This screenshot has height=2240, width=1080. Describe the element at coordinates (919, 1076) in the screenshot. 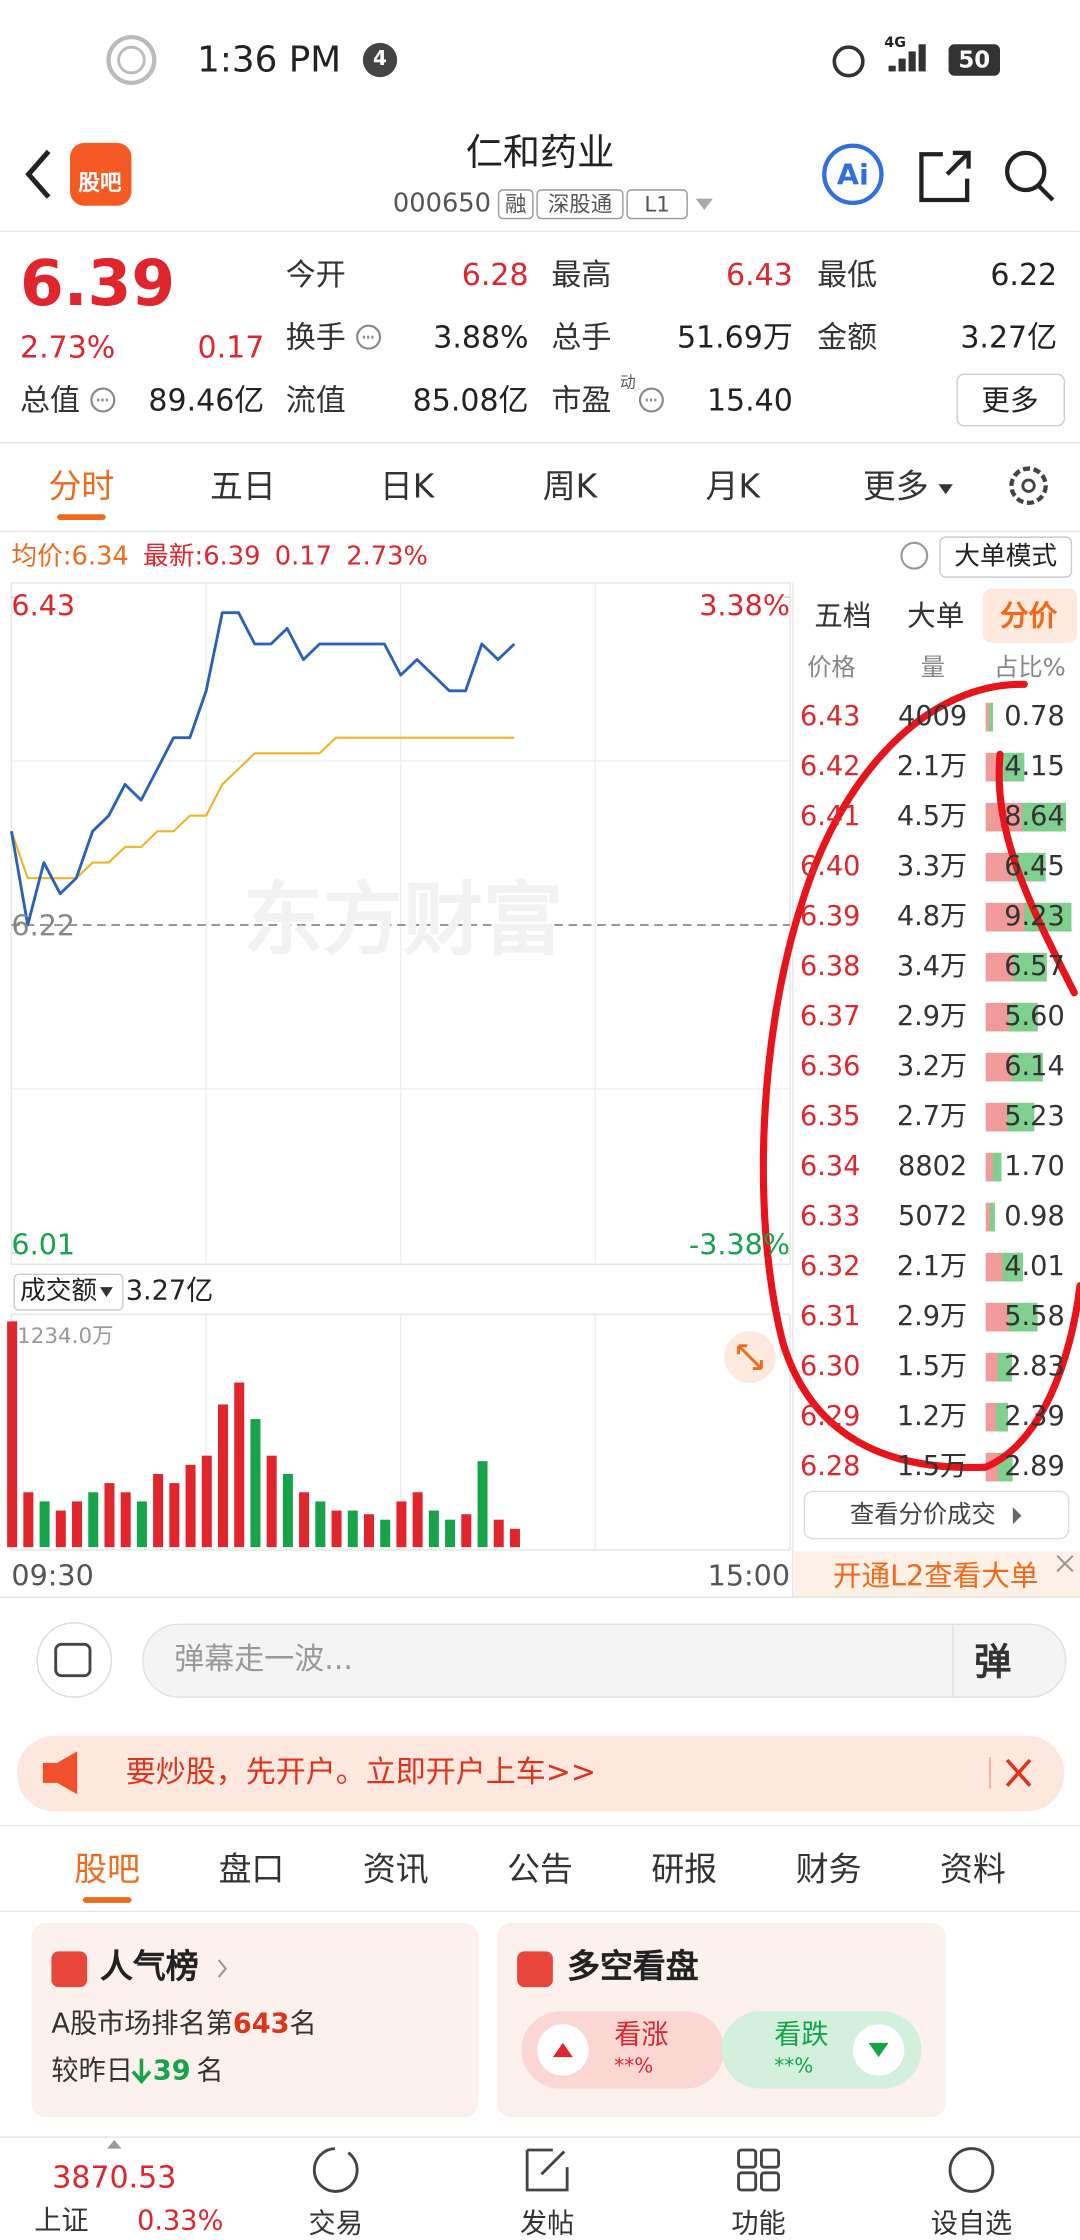

I see `annotation-circle` at that location.